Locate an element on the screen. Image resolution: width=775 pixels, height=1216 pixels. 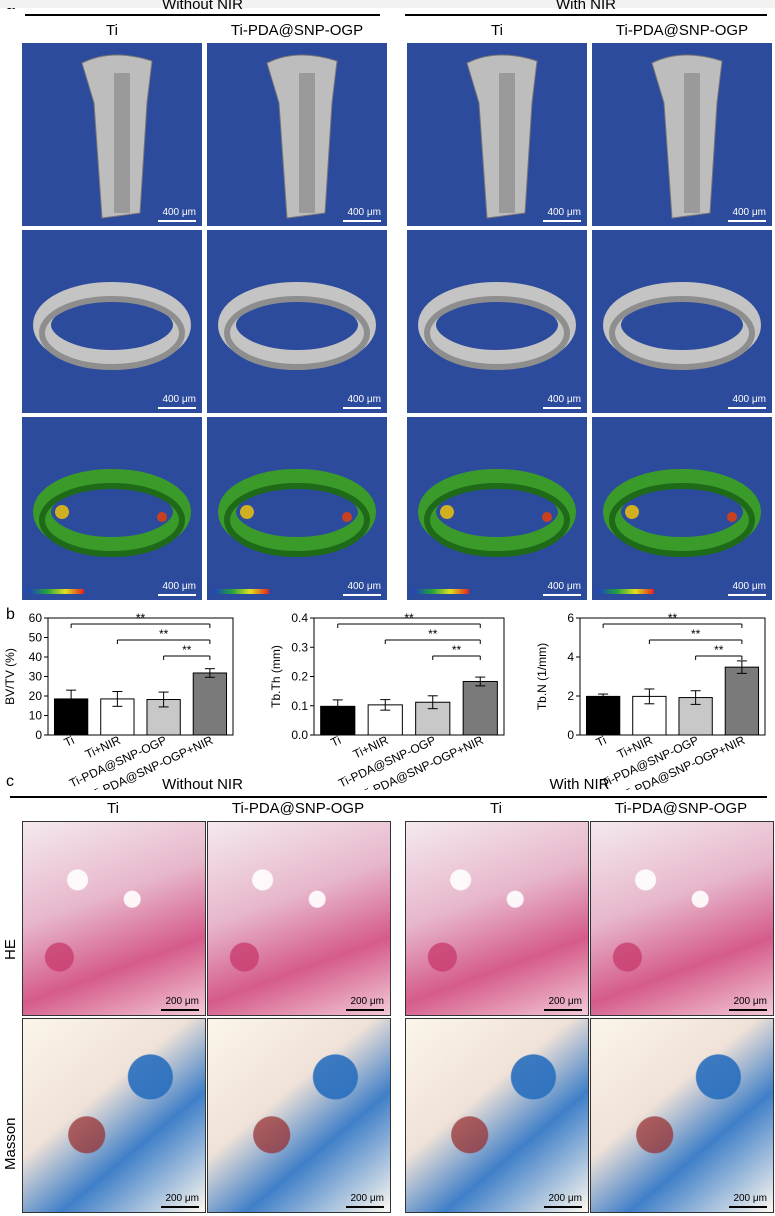
y-tick-label: 0.1 is located at coordinates (299, 706).